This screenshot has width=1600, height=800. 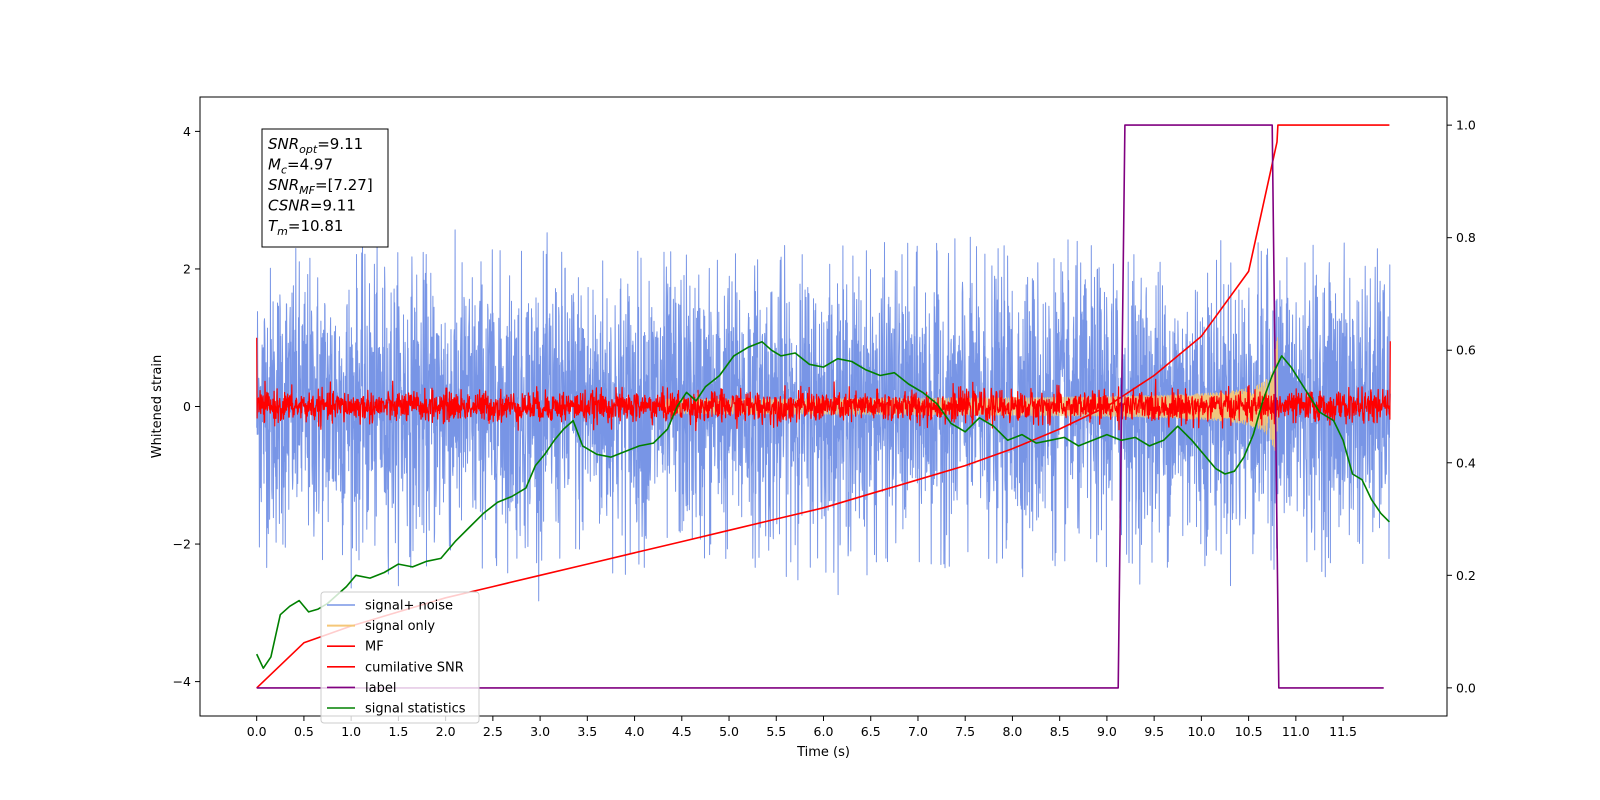 What do you see at coordinates (304, 731) in the screenshot?
I see `x-tick-label-1: 0.5` at bounding box center [304, 731].